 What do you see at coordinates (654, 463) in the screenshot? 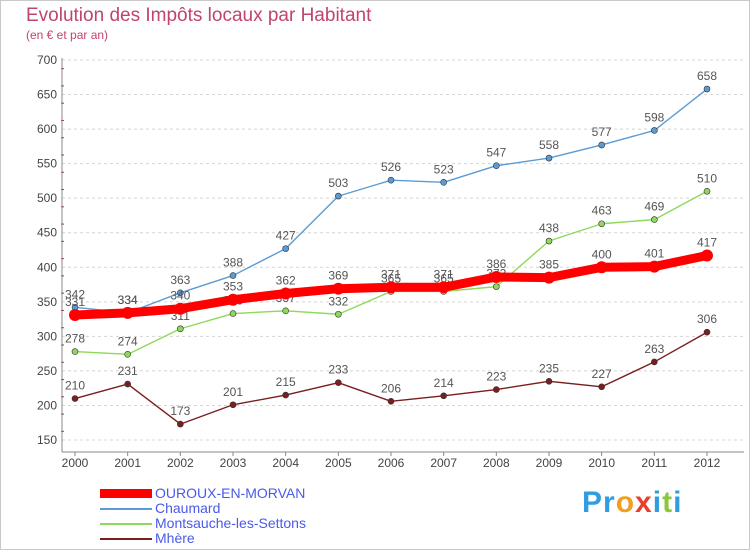
I see `x-tick-label: 2011` at bounding box center [654, 463].